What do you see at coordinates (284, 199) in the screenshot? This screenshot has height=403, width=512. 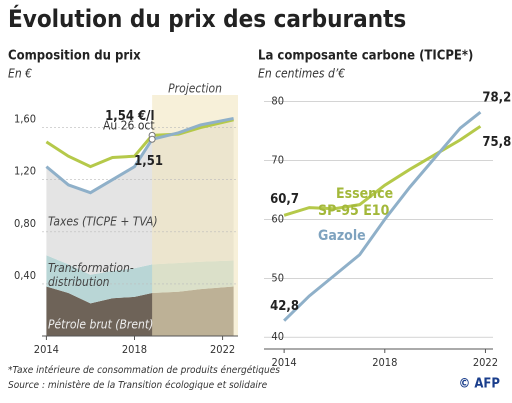 I see `value-label: 60,7` at bounding box center [284, 199].